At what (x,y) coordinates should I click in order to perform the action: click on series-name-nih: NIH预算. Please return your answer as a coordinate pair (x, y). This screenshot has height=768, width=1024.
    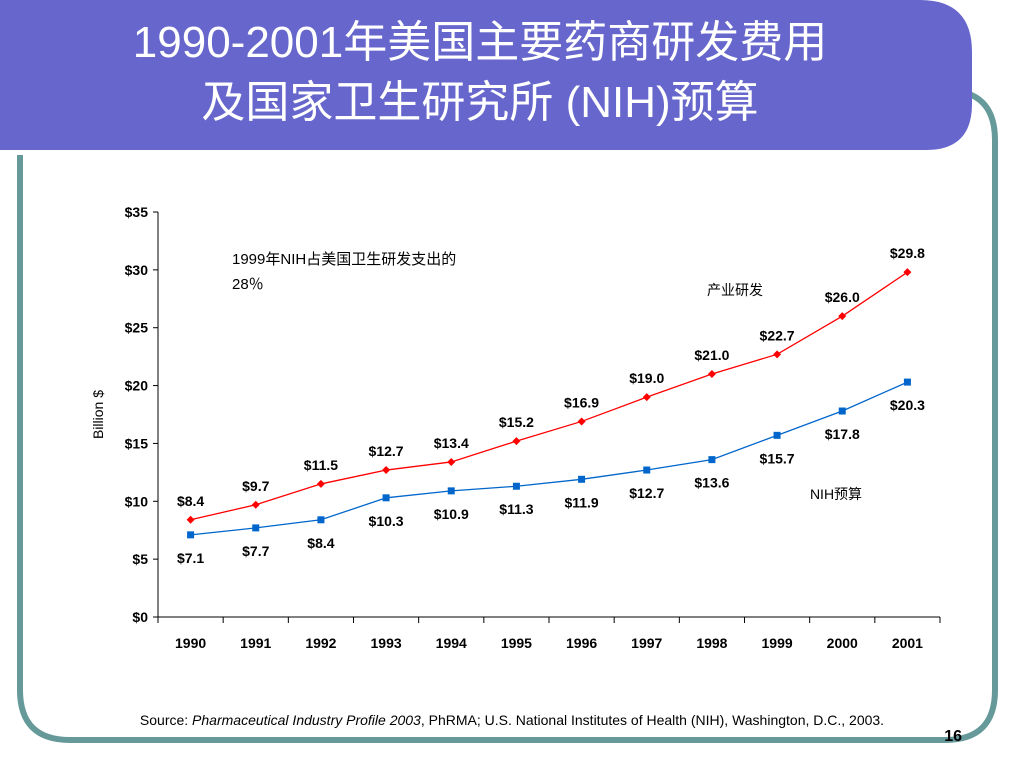
    Looking at the image, I should click on (836, 494).